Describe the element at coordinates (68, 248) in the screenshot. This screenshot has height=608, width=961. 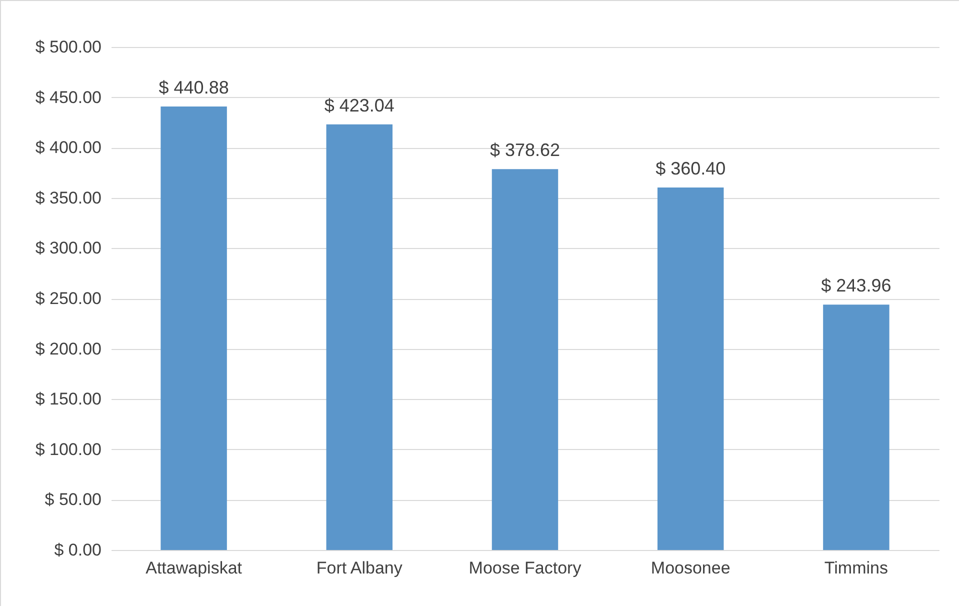
I see `y-tick-label: $ 300.00` at that location.